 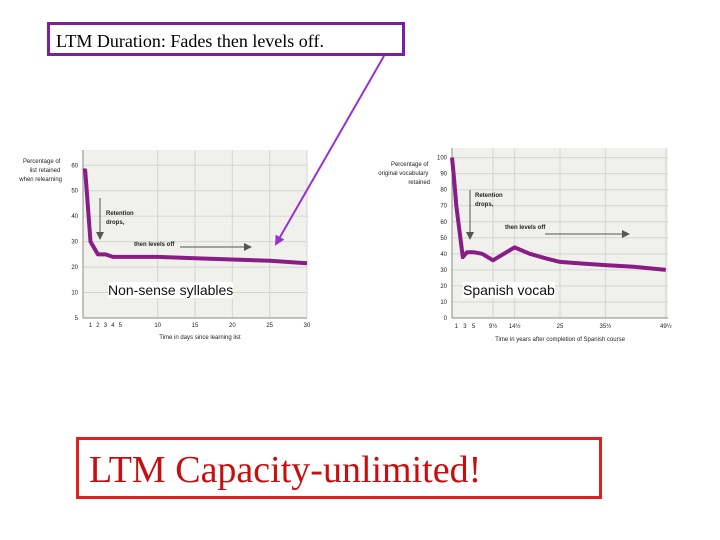 I want to click on chart-1-xtick-label: 15, so click(x=195, y=326).